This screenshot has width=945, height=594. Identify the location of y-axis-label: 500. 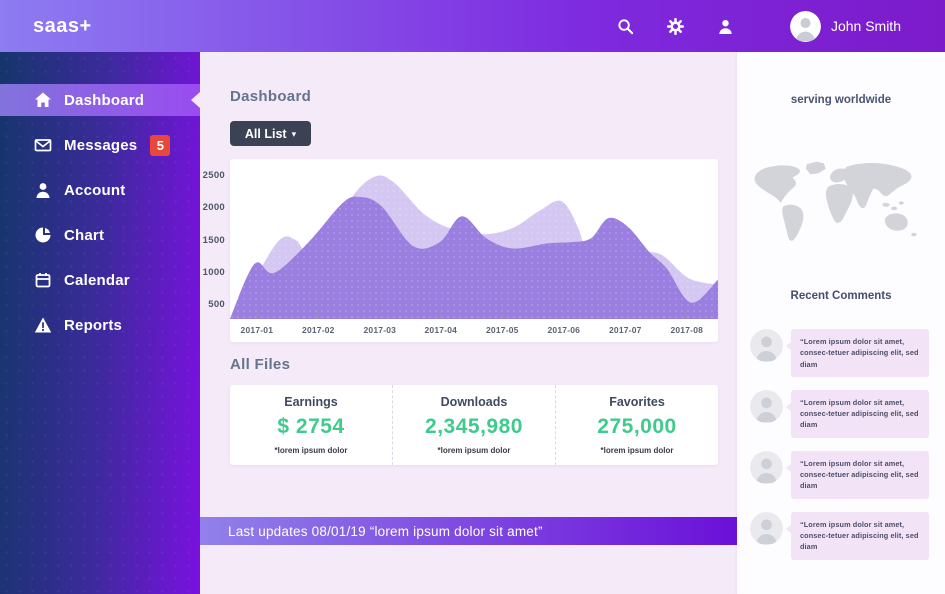
(216, 304).